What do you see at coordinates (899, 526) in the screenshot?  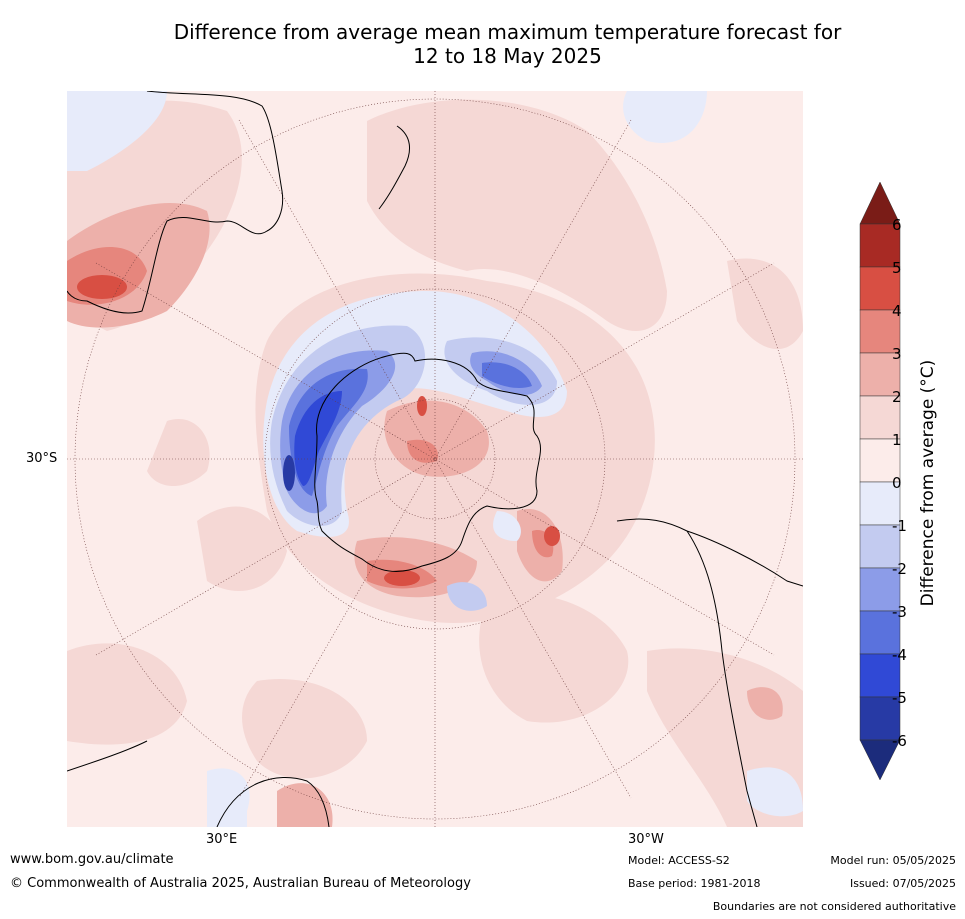 I see `colorbar-tick: -1` at bounding box center [899, 526].